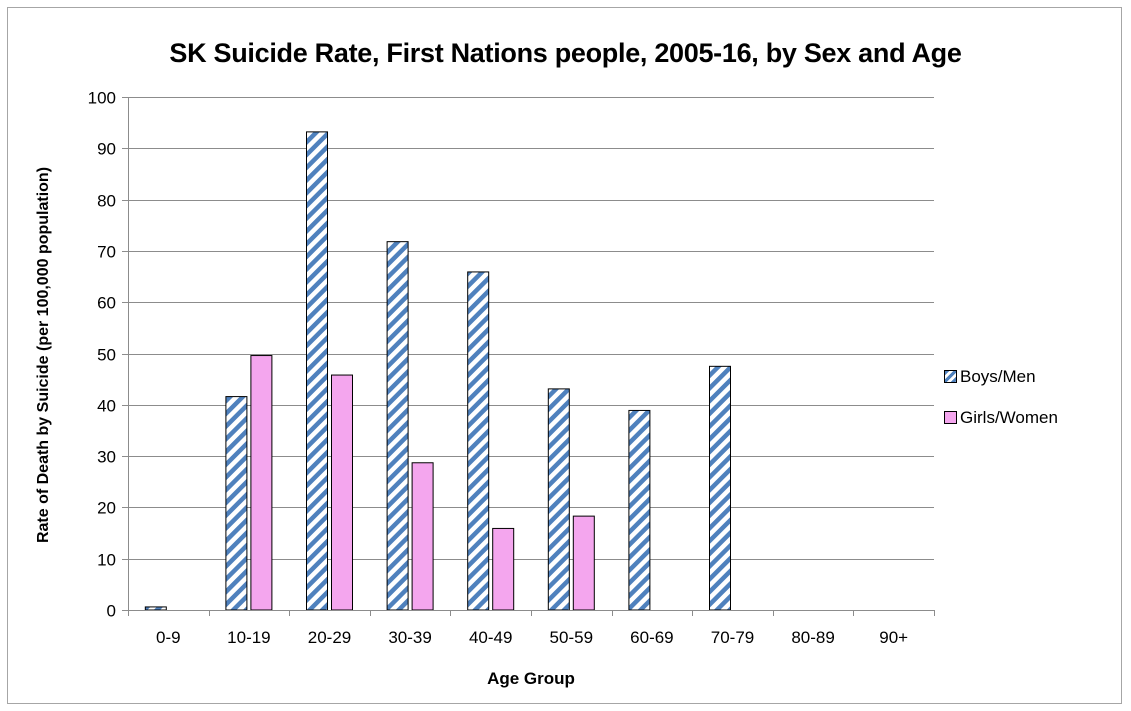 The width and height of the screenshot is (1131, 711). I want to click on y-tick-label: 20, so click(106, 508).